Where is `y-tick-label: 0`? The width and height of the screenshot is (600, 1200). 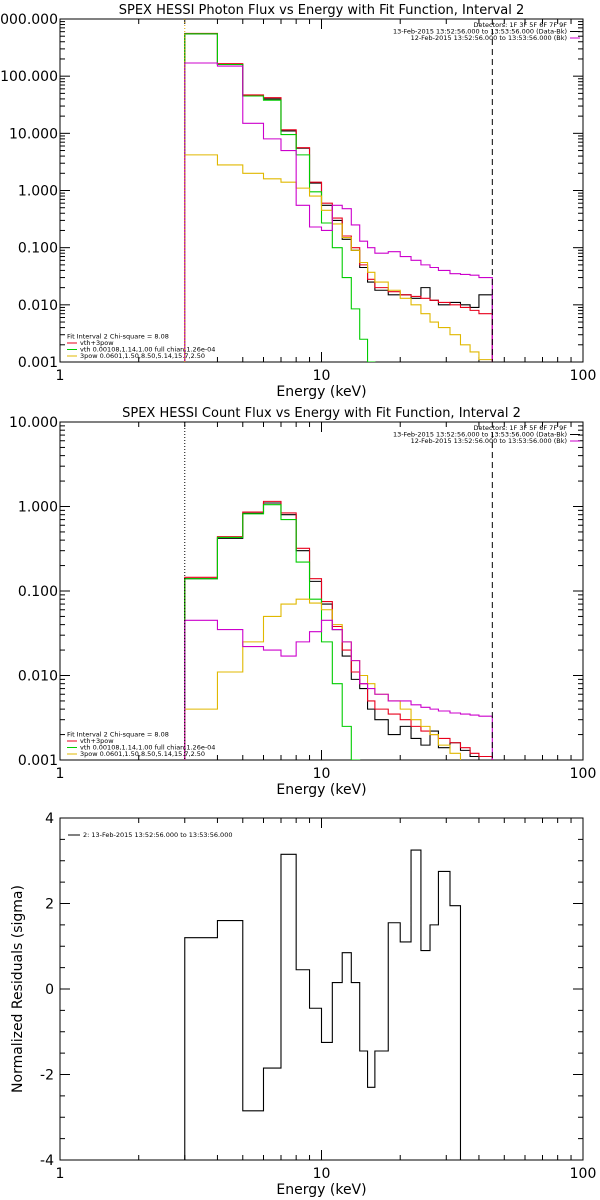
y-tick-label: 0 is located at coordinates (49, 990).